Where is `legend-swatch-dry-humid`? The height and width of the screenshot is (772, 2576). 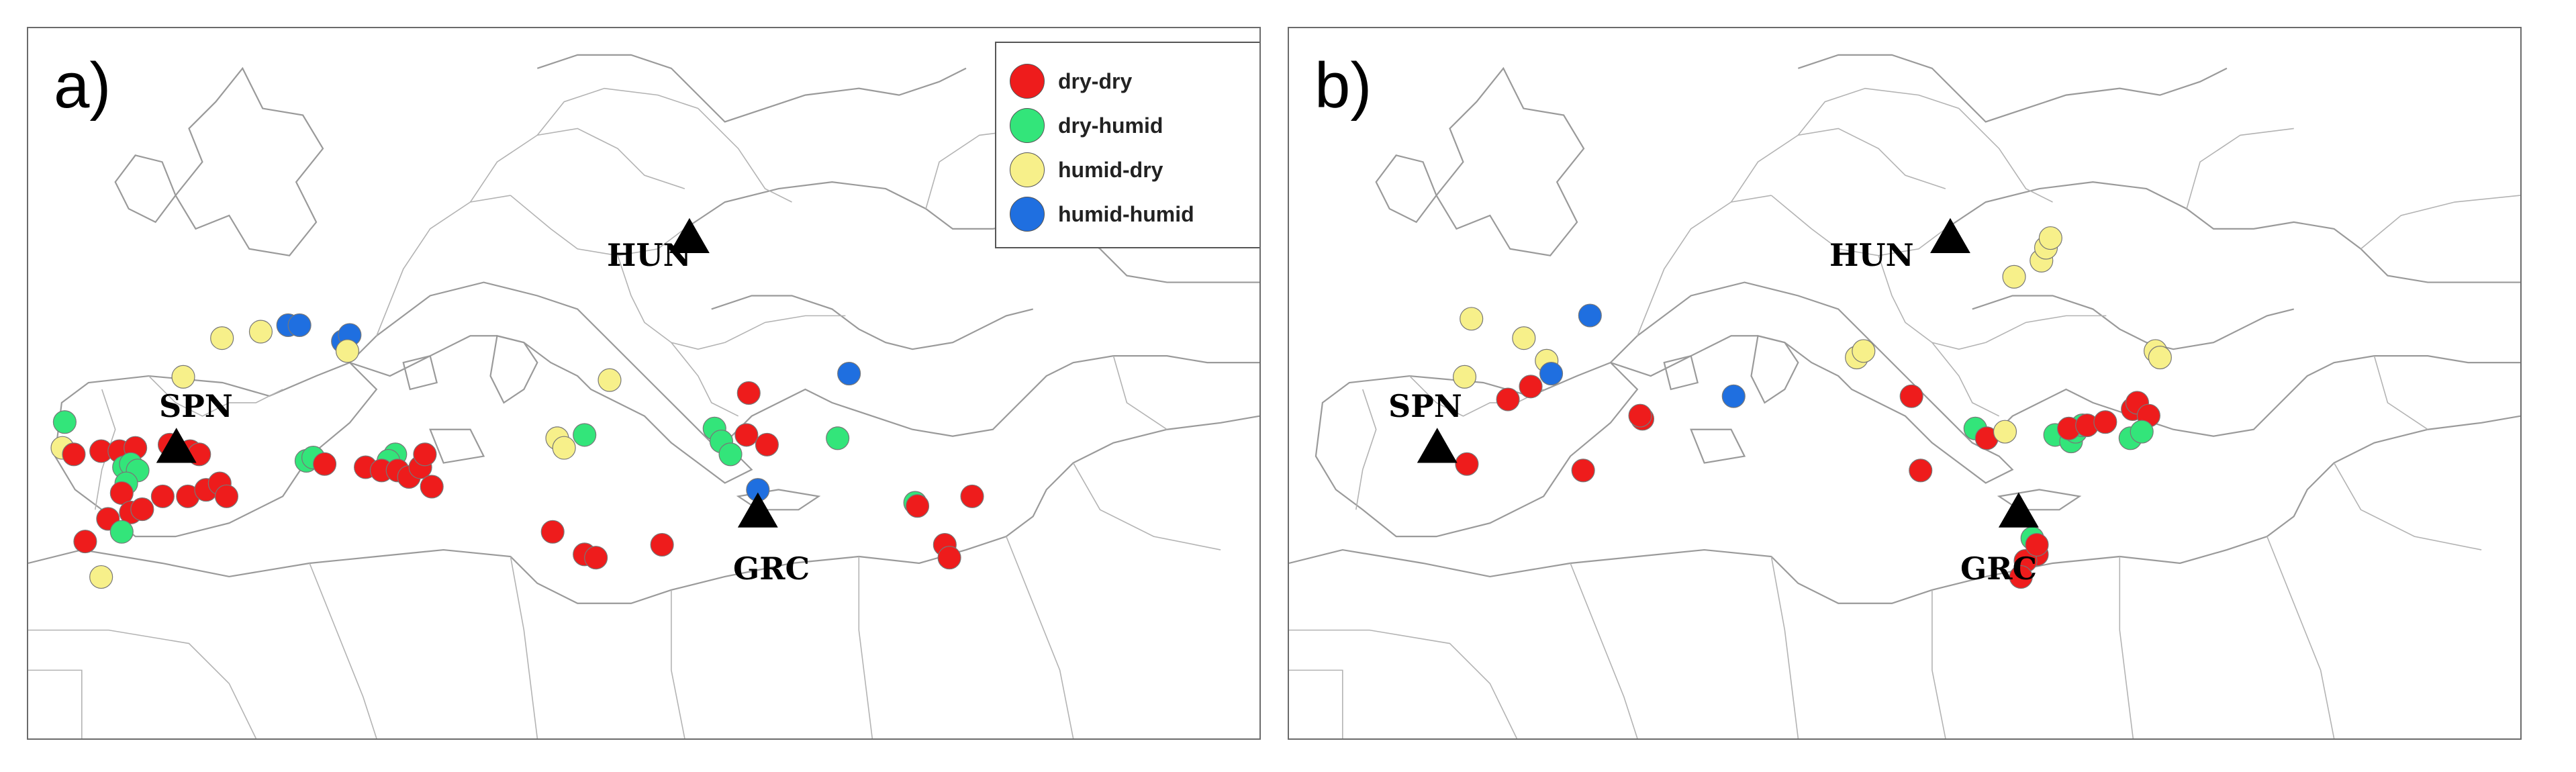 legend-swatch-dry-humid is located at coordinates (1027, 125).